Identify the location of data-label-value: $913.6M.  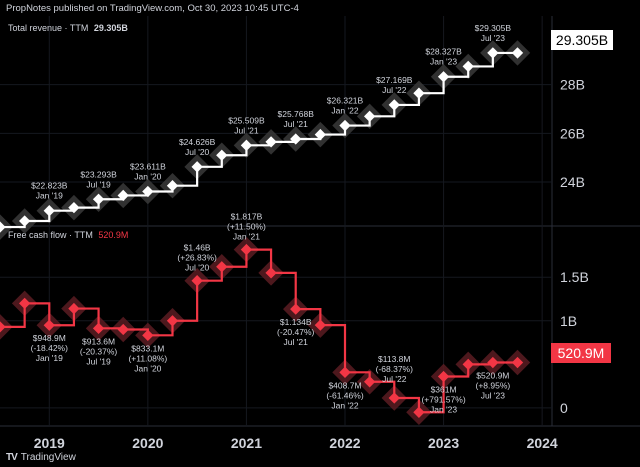
(98, 341).